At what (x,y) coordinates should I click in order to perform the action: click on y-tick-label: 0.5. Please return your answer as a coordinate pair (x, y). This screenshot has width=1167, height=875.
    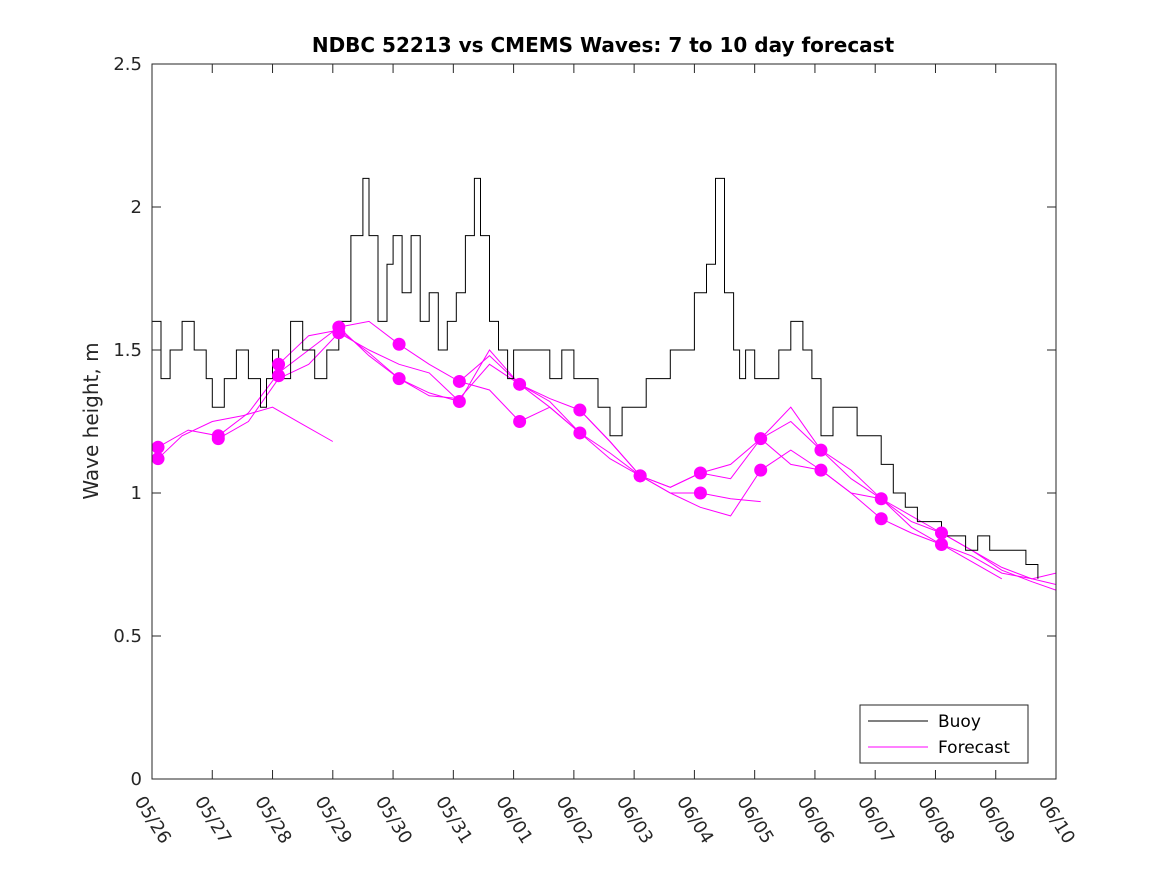
    Looking at the image, I should click on (127, 636).